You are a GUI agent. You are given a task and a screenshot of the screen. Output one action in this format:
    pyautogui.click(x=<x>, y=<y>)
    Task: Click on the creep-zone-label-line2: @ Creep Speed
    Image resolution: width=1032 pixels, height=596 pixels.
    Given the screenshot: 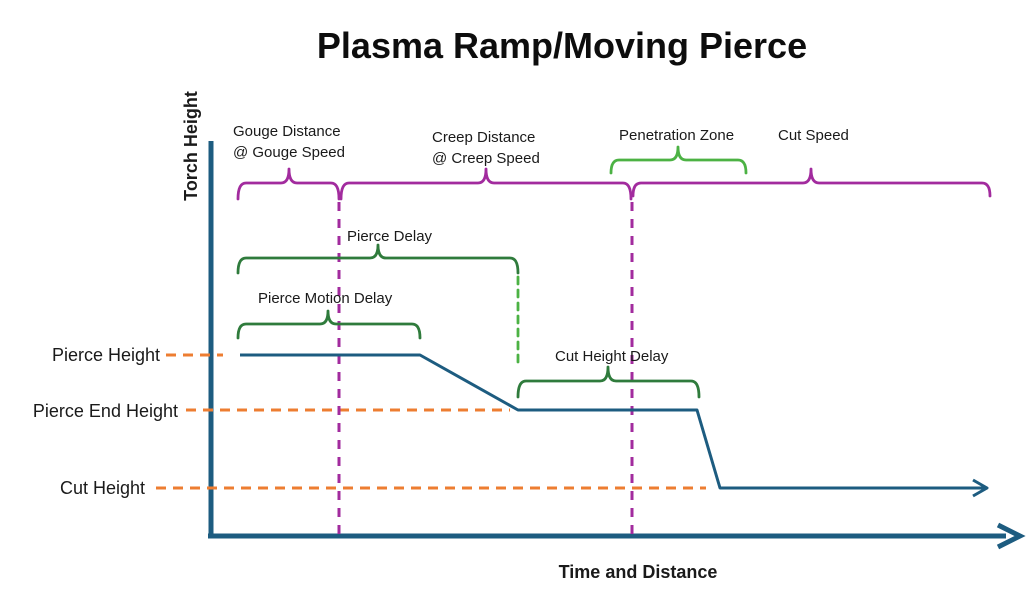 What is the action you would take?
    pyautogui.click(x=486, y=158)
    